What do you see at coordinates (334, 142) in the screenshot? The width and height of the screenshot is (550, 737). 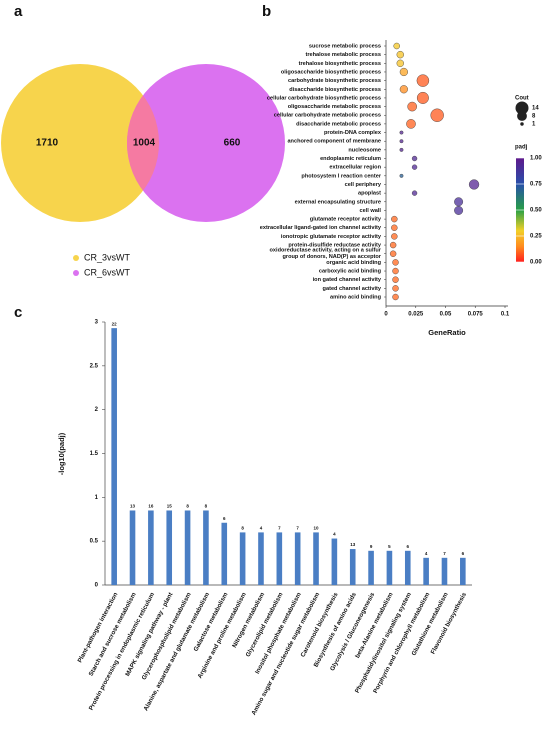 I see `y-tick-label: anchored component of membrane` at bounding box center [334, 142].